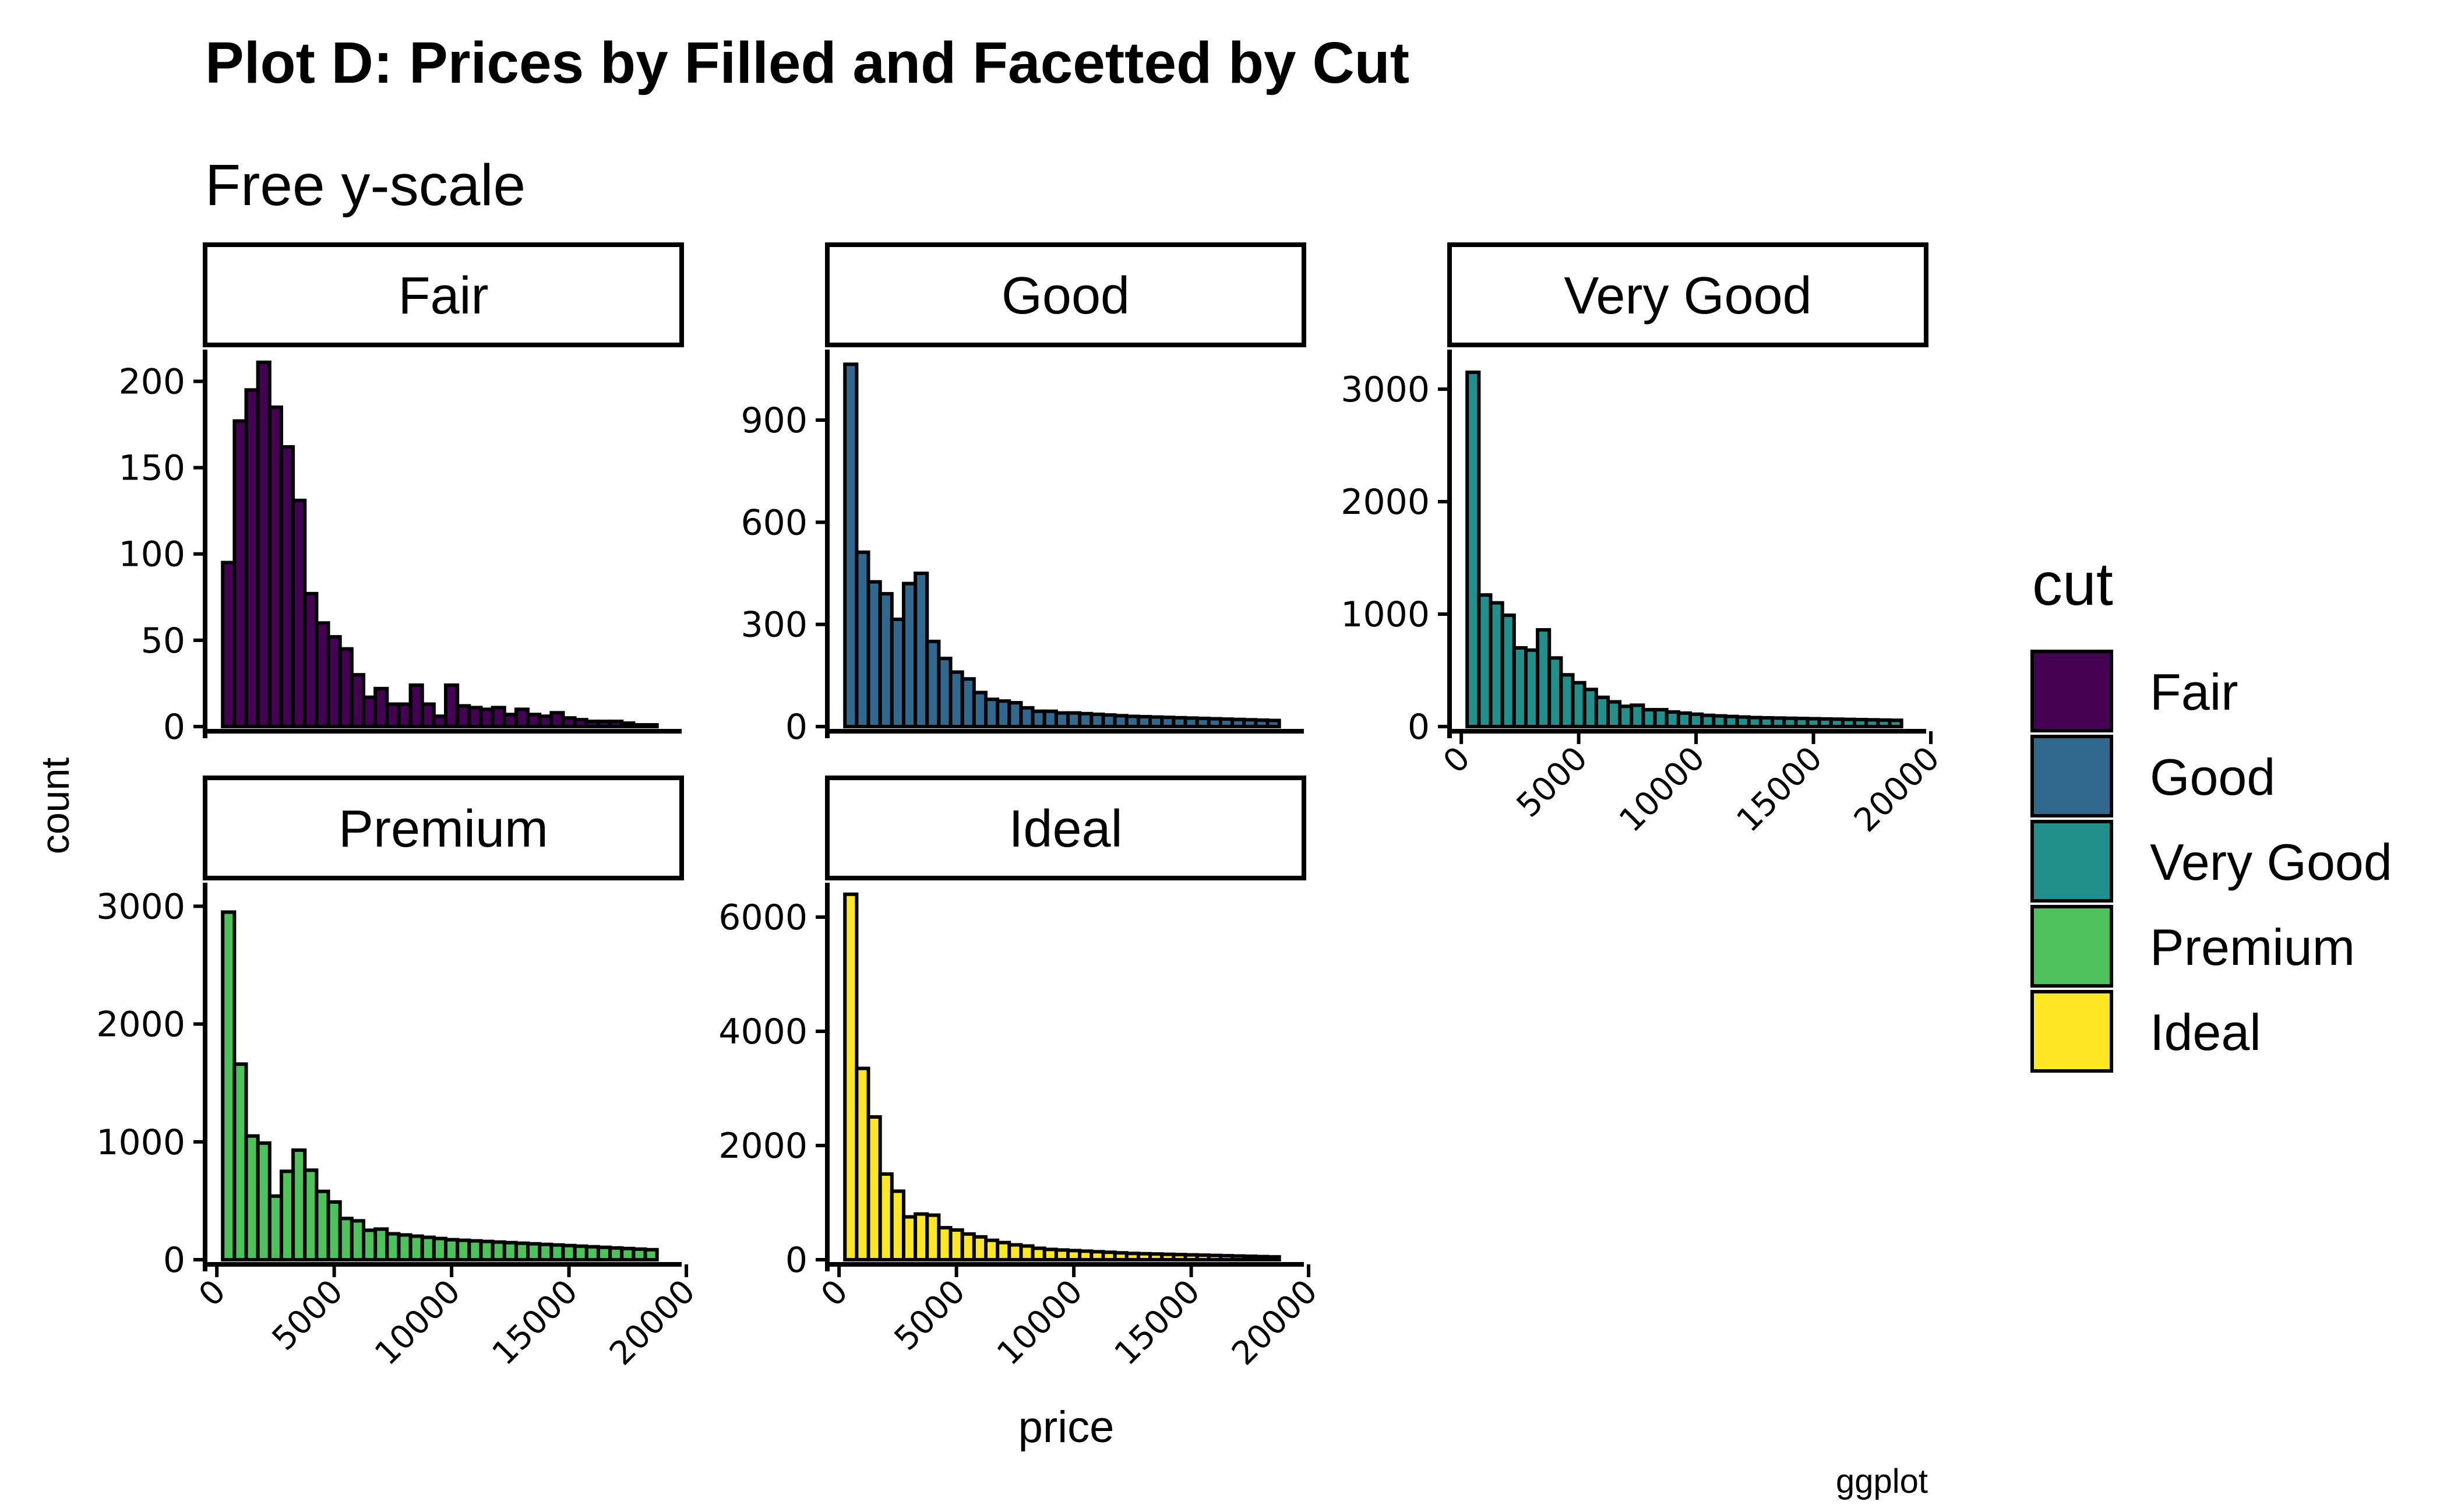 Image resolution: width=2447 pixels, height=1512 pixels. I want to click on legend-label-ideal: Ideal, so click(2205, 1032).